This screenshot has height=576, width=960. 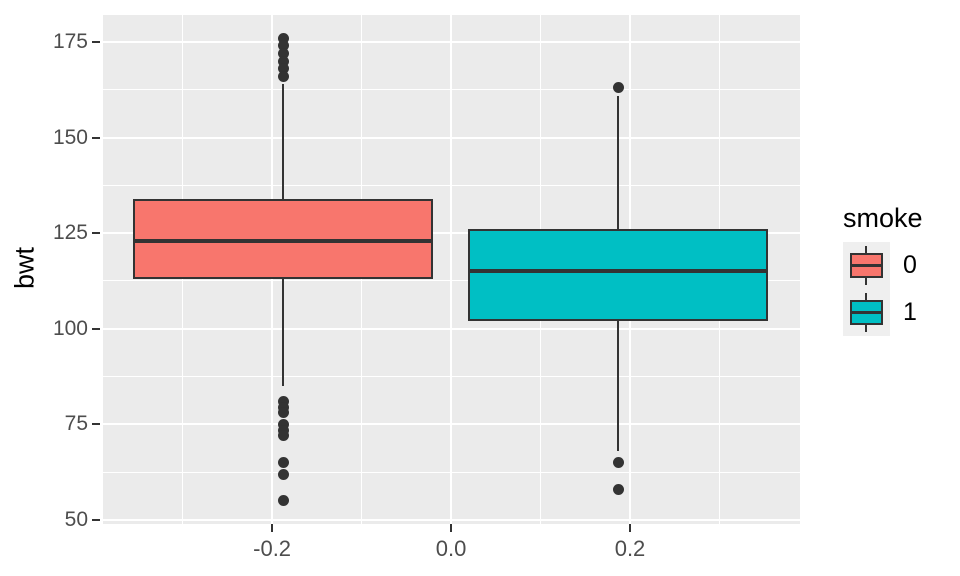 What do you see at coordinates (70, 233) in the screenshot?
I see `y-axis-tick-label: 125` at bounding box center [70, 233].